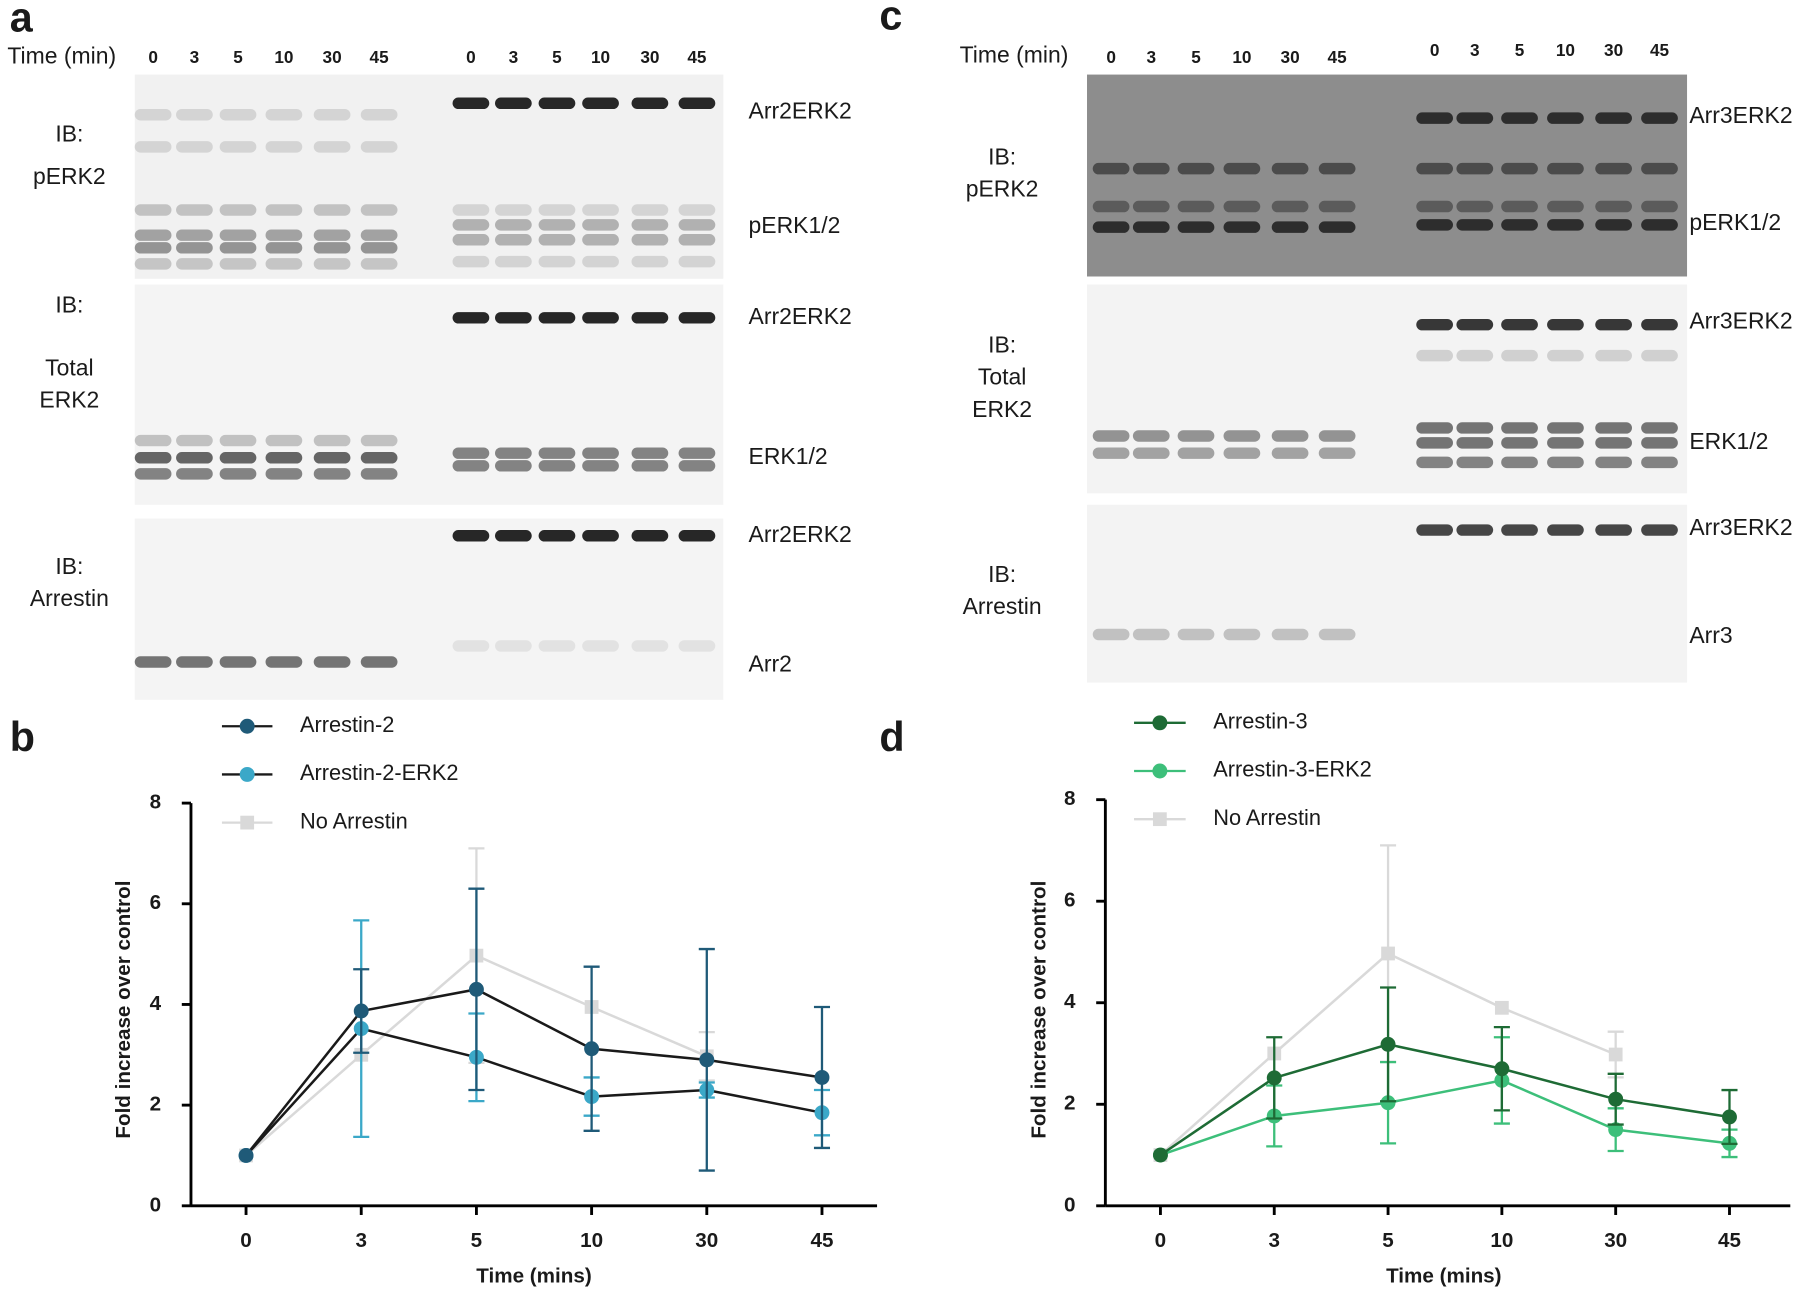 The height and width of the screenshot is (1293, 1800). Describe the element at coordinates (155, 802) in the screenshot. I see `y-tick-label: 8` at that location.